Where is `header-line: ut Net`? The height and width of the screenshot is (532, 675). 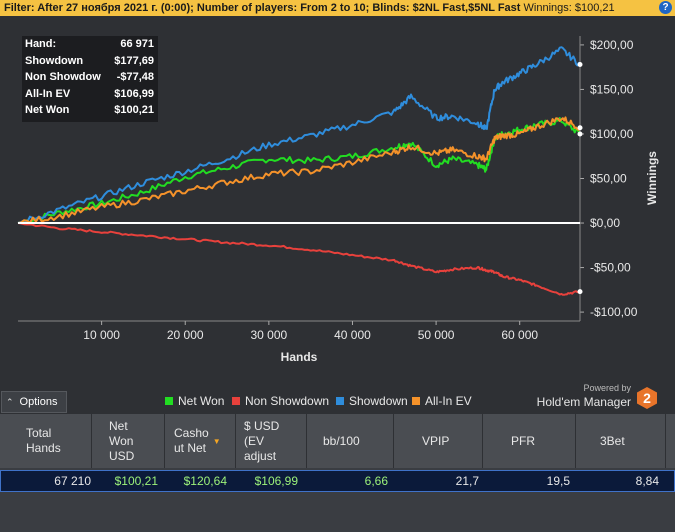 header-line: ut Net is located at coordinates (190, 448).